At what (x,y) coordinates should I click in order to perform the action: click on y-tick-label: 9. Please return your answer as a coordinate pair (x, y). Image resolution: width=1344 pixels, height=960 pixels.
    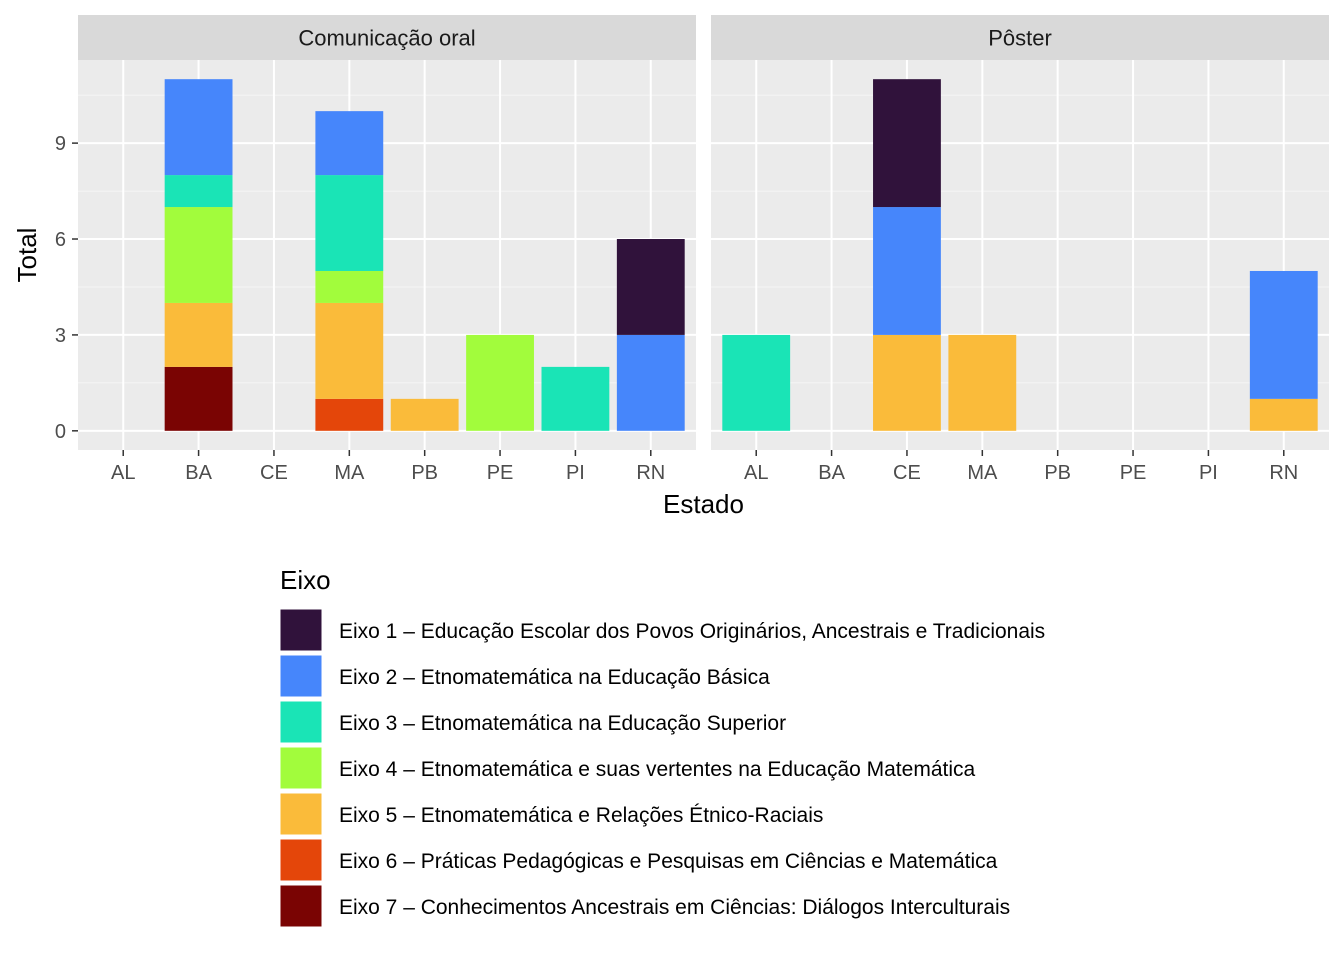
    Looking at the image, I should click on (60, 144).